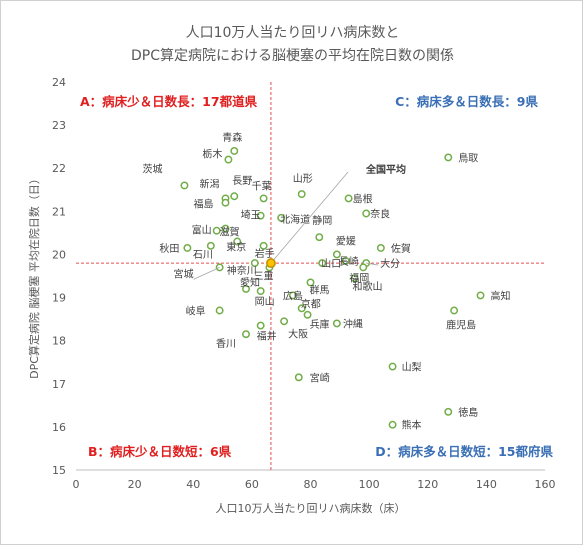 The height and width of the screenshot is (547, 585). What do you see at coordinates (401, 249) in the screenshot?
I see `point-label: 佐賀` at bounding box center [401, 249].